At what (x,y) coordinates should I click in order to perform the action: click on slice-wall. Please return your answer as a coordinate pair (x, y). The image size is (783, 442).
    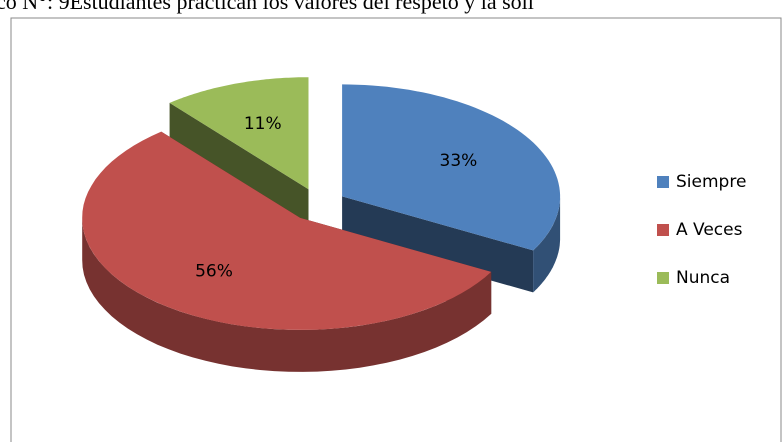
    Looking at the image, I should click on (547, 244).